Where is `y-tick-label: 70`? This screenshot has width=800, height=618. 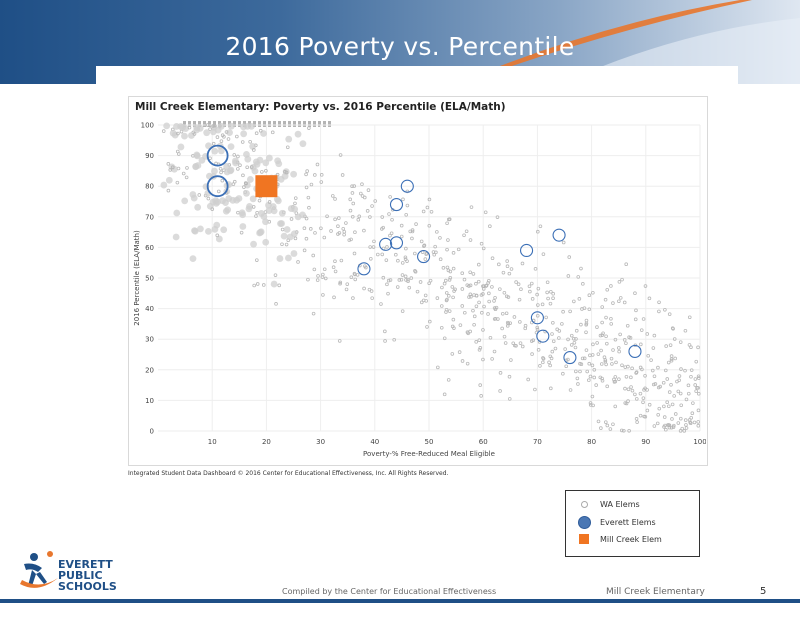 y-tick-label: 70 is located at coordinates (149, 217).